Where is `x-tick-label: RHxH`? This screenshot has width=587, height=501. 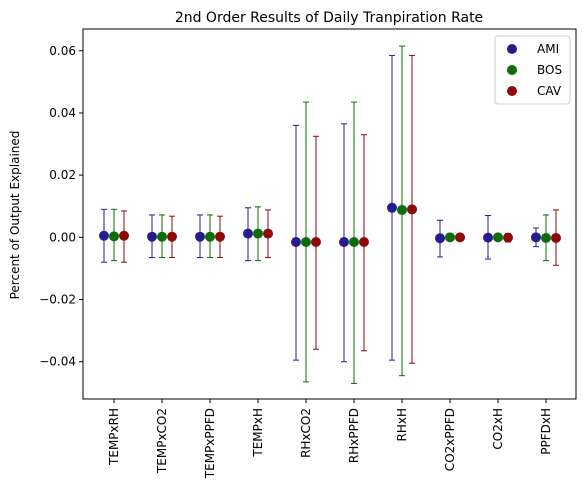
x-tick-label: RHxH is located at coordinates (402, 425).